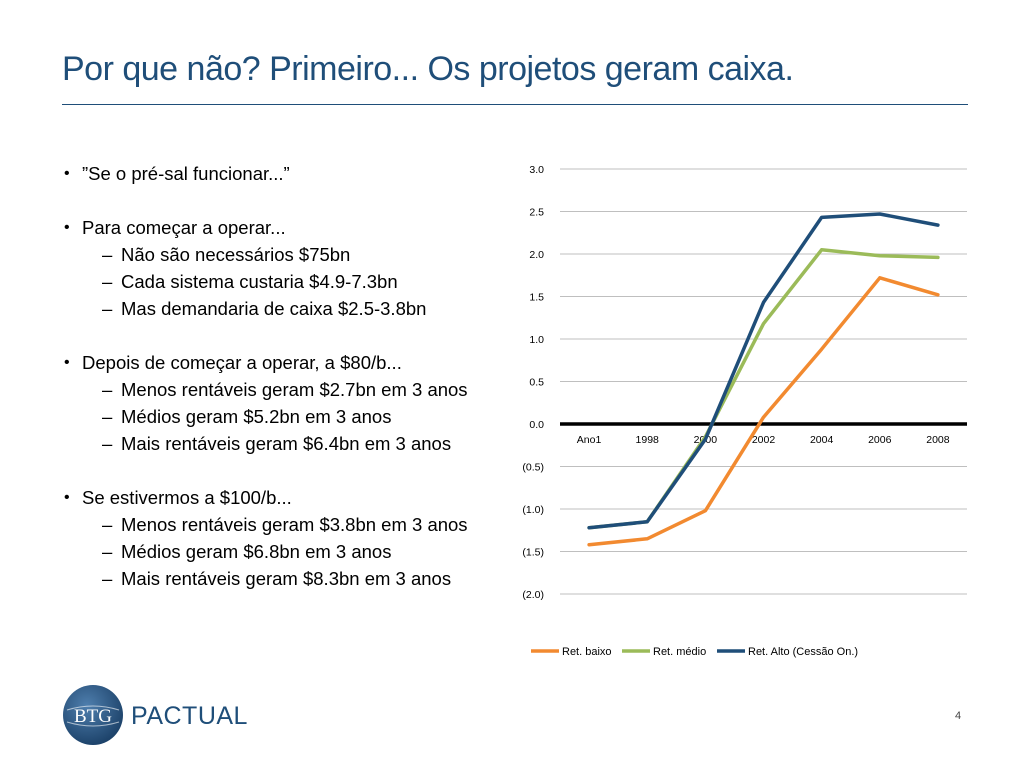 The width and height of the screenshot is (1024, 768). Describe the element at coordinates (536, 425) in the screenshot. I see `y-tick-label: 0.0` at that location.